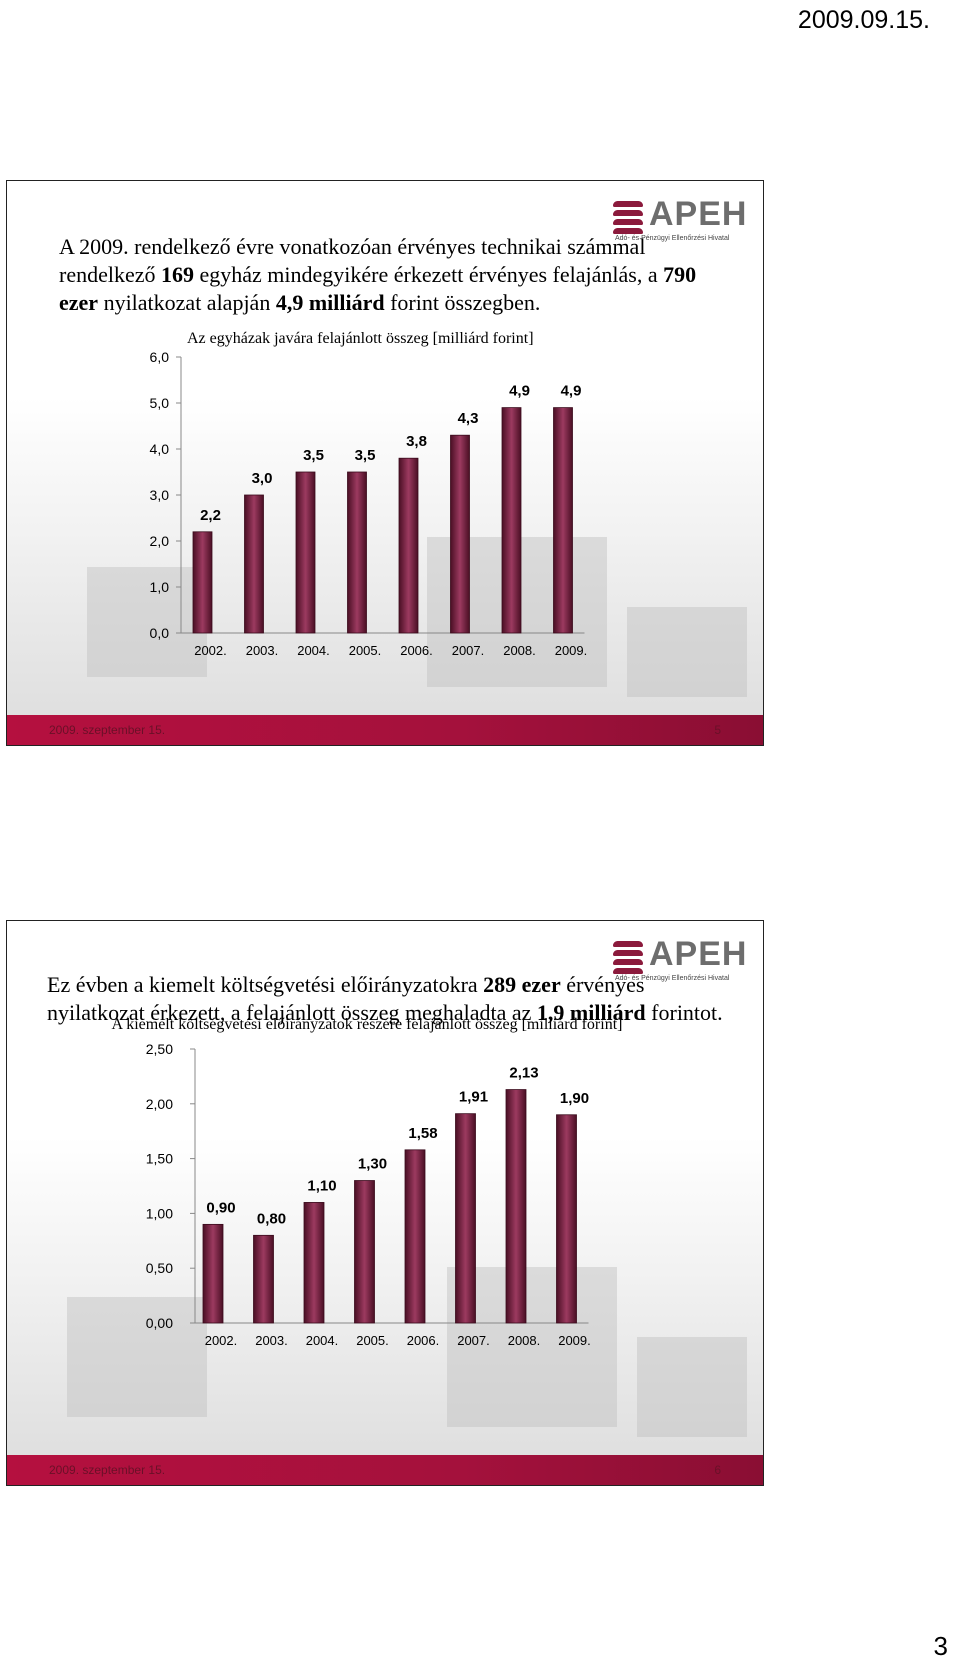 The width and height of the screenshot is (960, 1672). I want to click on y-tick-label: 0,50, so click(159, 1268).